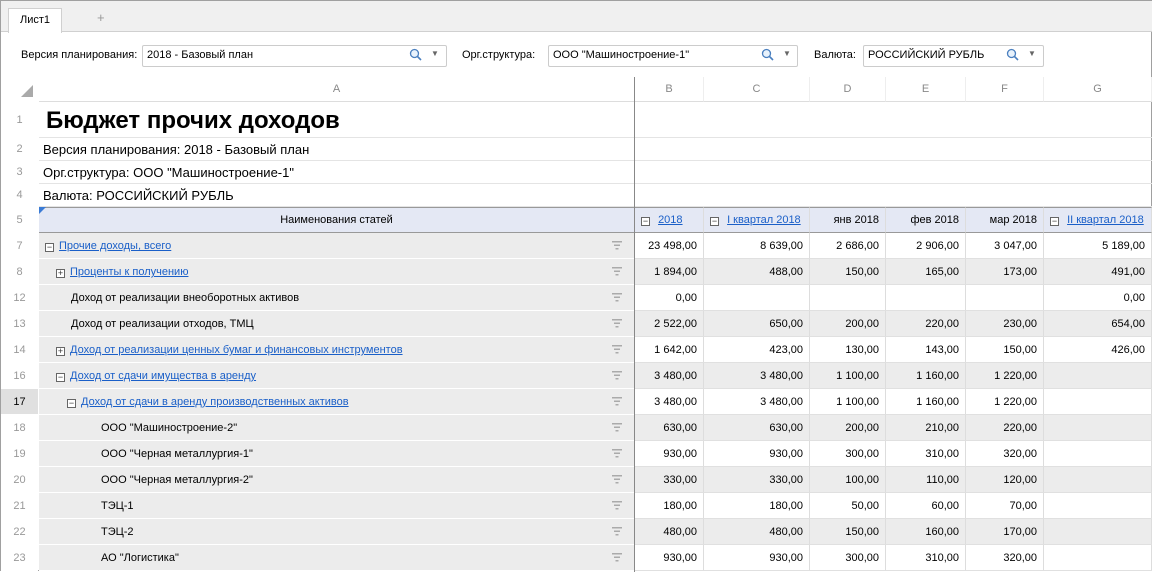 This screenshot has width=1152, height=572. Describe the element at coordinates (669, 350) in the screenshot. I see `value-cell: 1 642,00` at that location.